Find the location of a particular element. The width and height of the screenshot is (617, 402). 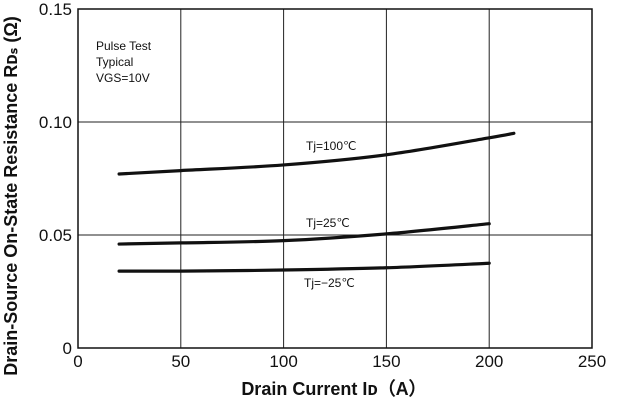

y-ticks: 0 0.05 0.10 0.15 is located at coordinates (55, 179).